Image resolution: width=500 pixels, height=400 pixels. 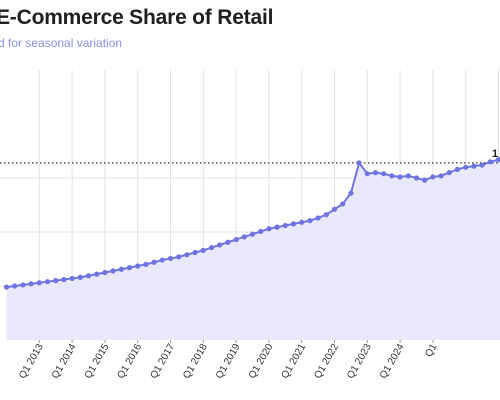 I want to click on x-tick-label: Q1 2017, so click(x=162, y=361).